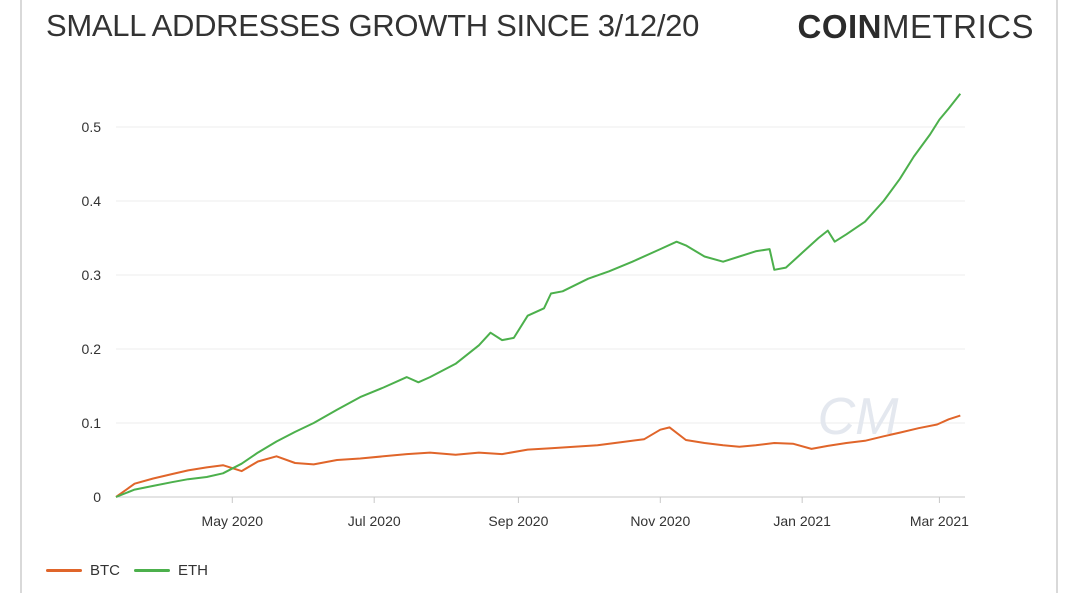 The width and height of the screenshot is (1080, 593). What do you see at coordinates (839, 26) in the screenshot?
I see `brand-logo-bold: COIN` at bounding box center [839, 26].